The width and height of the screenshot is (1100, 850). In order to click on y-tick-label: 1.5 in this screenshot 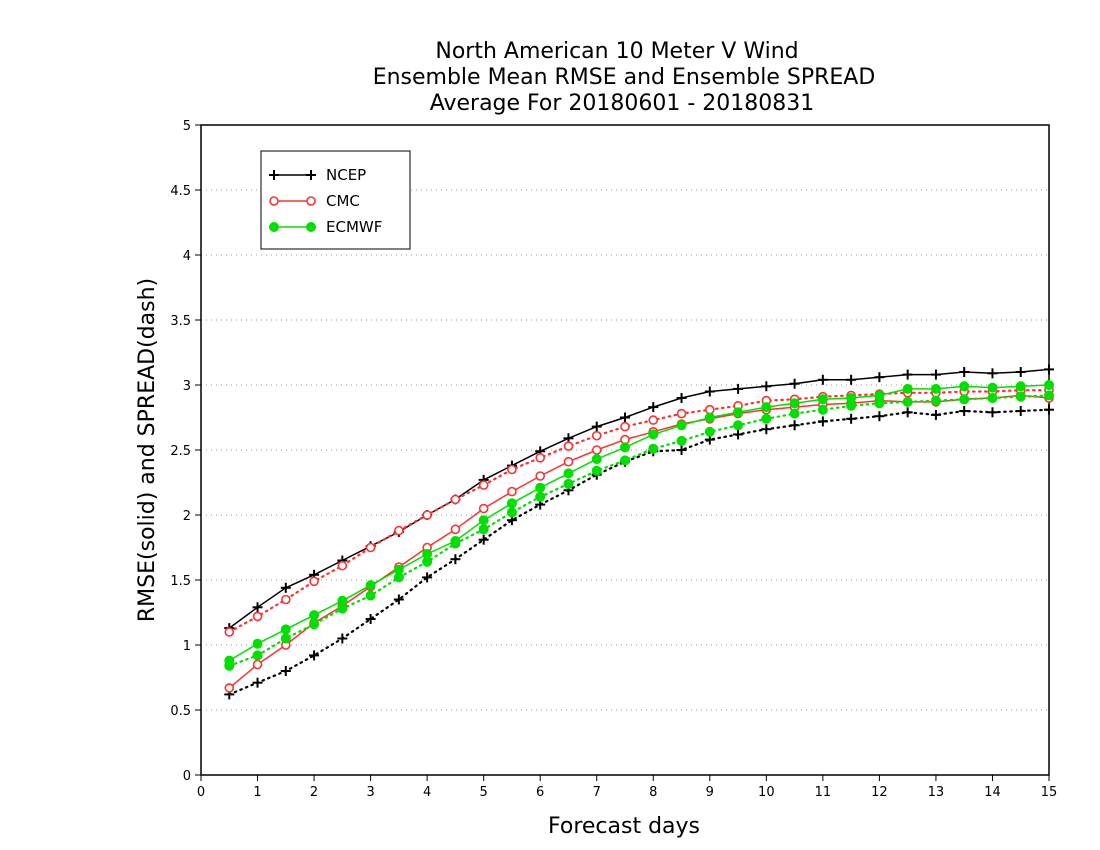, I will do `click(180, 581)`.